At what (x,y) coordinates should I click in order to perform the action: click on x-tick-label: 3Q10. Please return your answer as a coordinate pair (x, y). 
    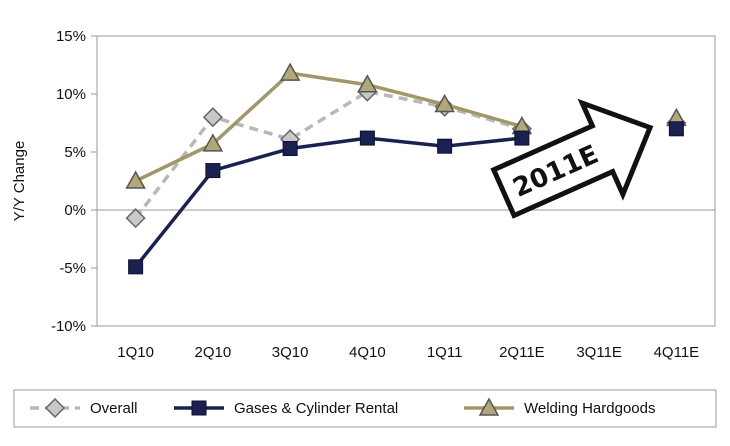
    Looking at the image, I should click on (290, 352).